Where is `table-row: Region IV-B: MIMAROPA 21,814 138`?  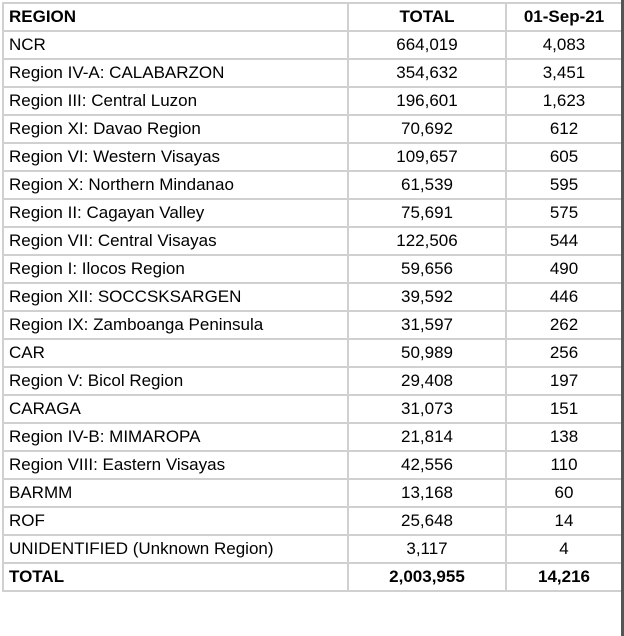
table-row: Region IV-B: MIMAROPA 21,814 138 is located at coordinates (312, 437).